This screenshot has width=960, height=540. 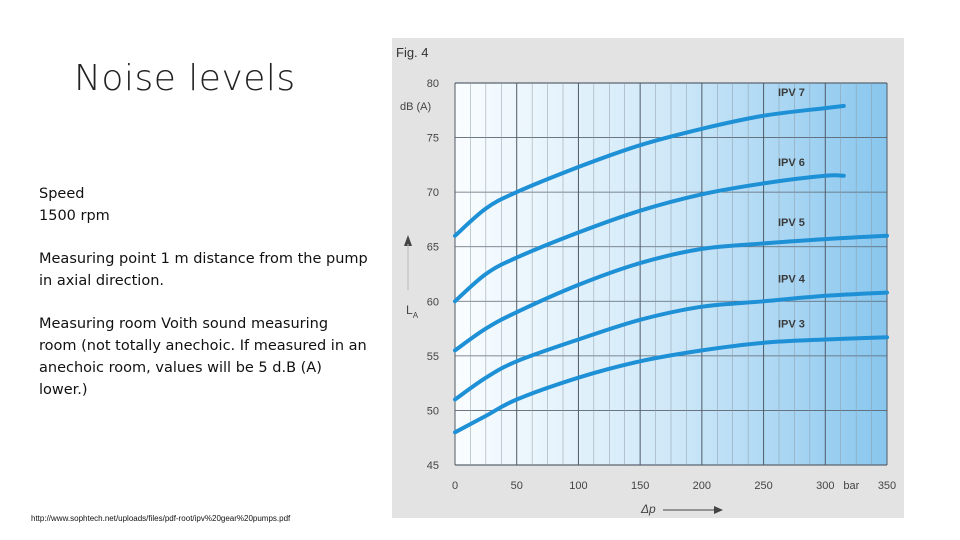 What do you see at coordinates (185, 78) in the screenshot?
I see `slide-title: Noise levels` at bounding box center [185, 78].